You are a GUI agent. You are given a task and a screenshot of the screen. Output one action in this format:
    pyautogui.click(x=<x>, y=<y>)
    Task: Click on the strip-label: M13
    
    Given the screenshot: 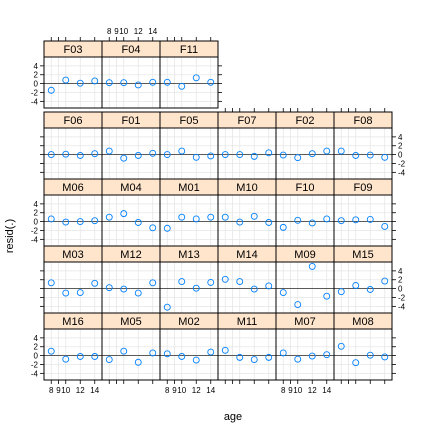 What is the action you would take?
    pyautogui.click(x=188, y=255)
    